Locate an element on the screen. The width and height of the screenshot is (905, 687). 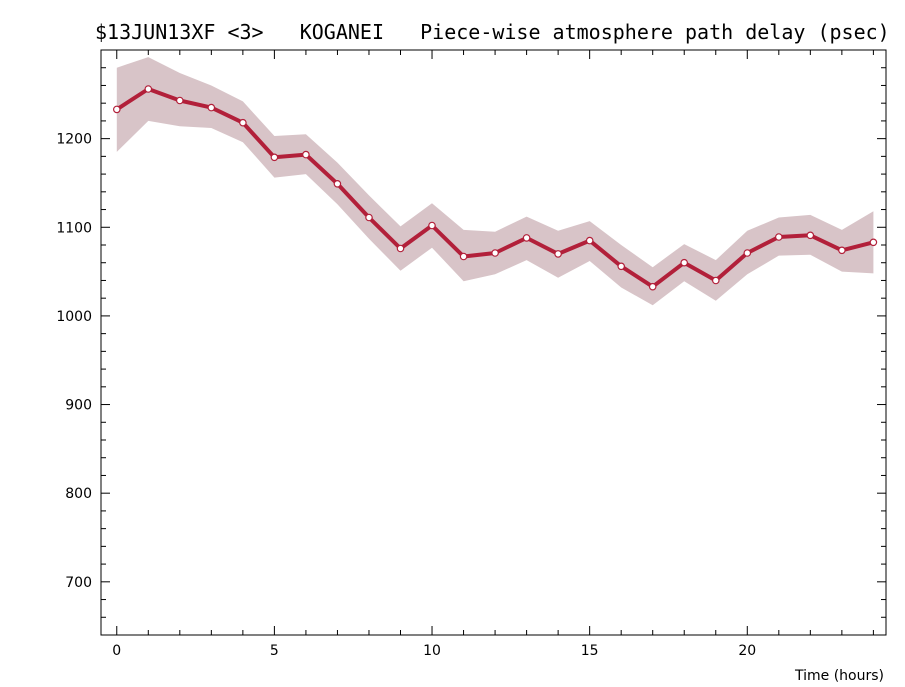
y-tick-label: 800 is located at coordinates (78, 494).